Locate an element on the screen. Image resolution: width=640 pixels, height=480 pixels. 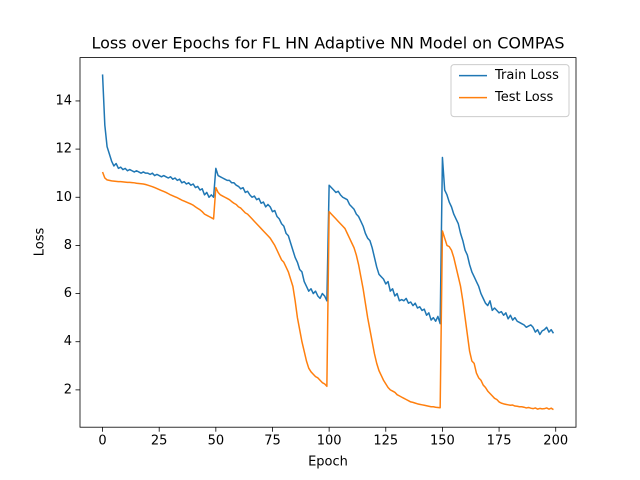
y-tick-label: 8 is located at coordinates (68, 245).